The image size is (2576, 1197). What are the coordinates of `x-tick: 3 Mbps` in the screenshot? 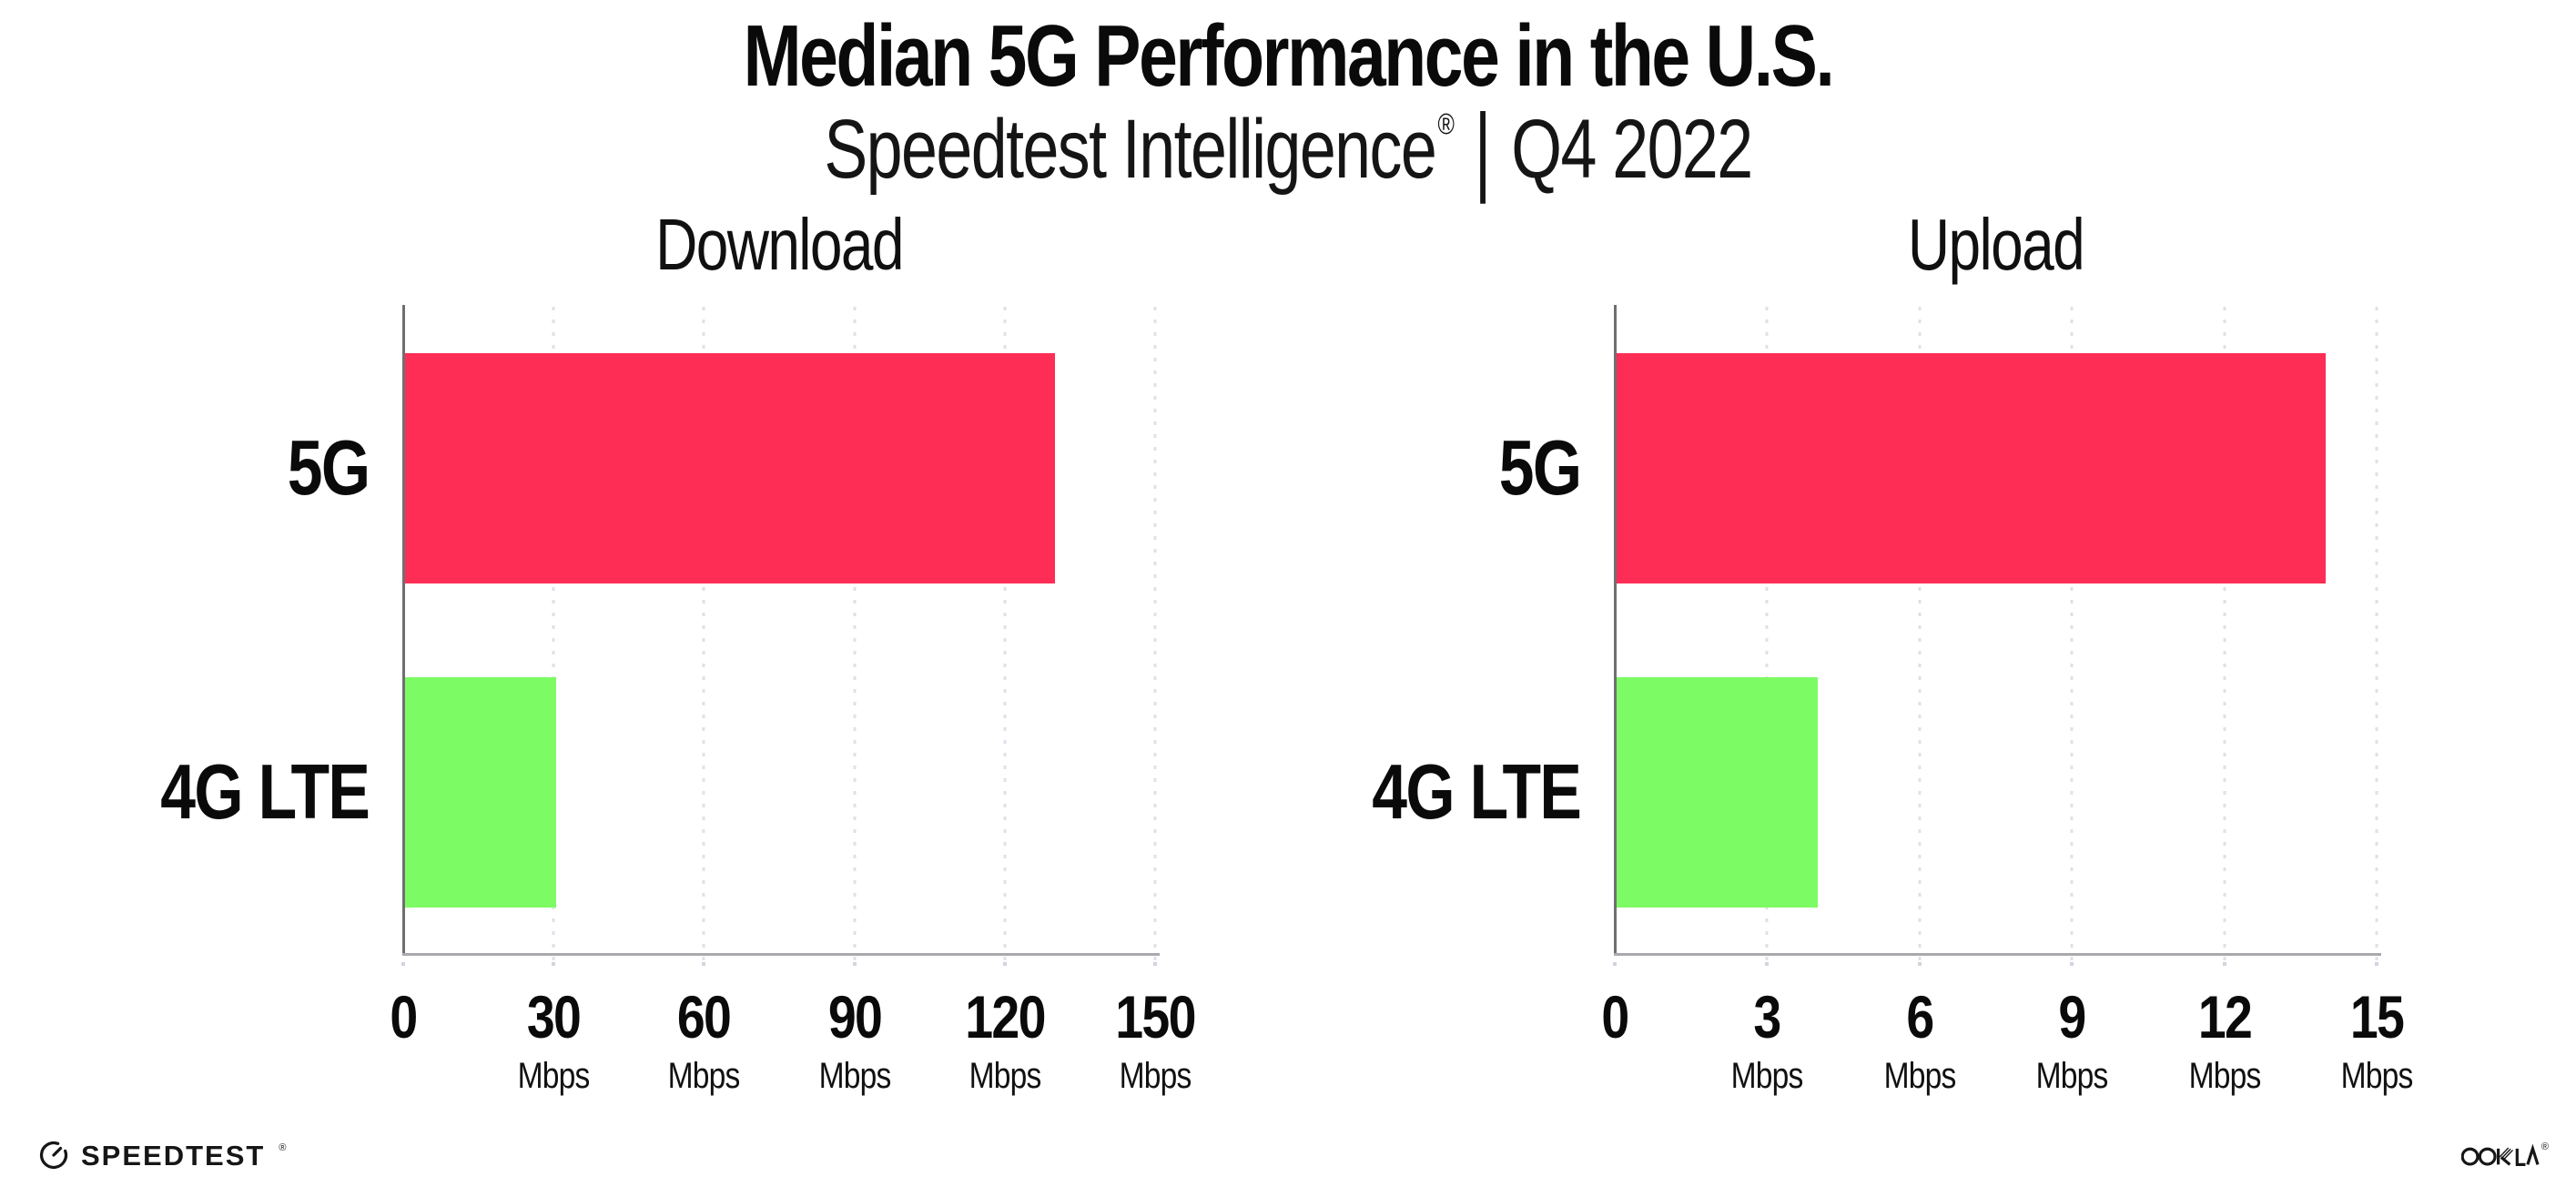 It's located at (1767, 1040).